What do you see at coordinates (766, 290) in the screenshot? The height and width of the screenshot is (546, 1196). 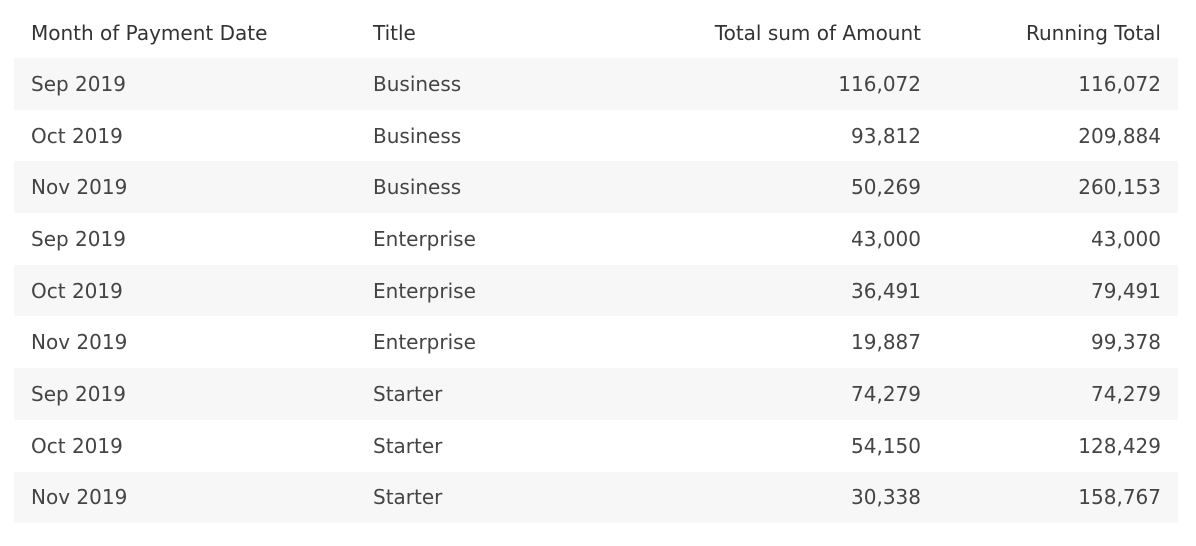 I see `cell-total-amount: 36,491` at bounding box center [766, 290].